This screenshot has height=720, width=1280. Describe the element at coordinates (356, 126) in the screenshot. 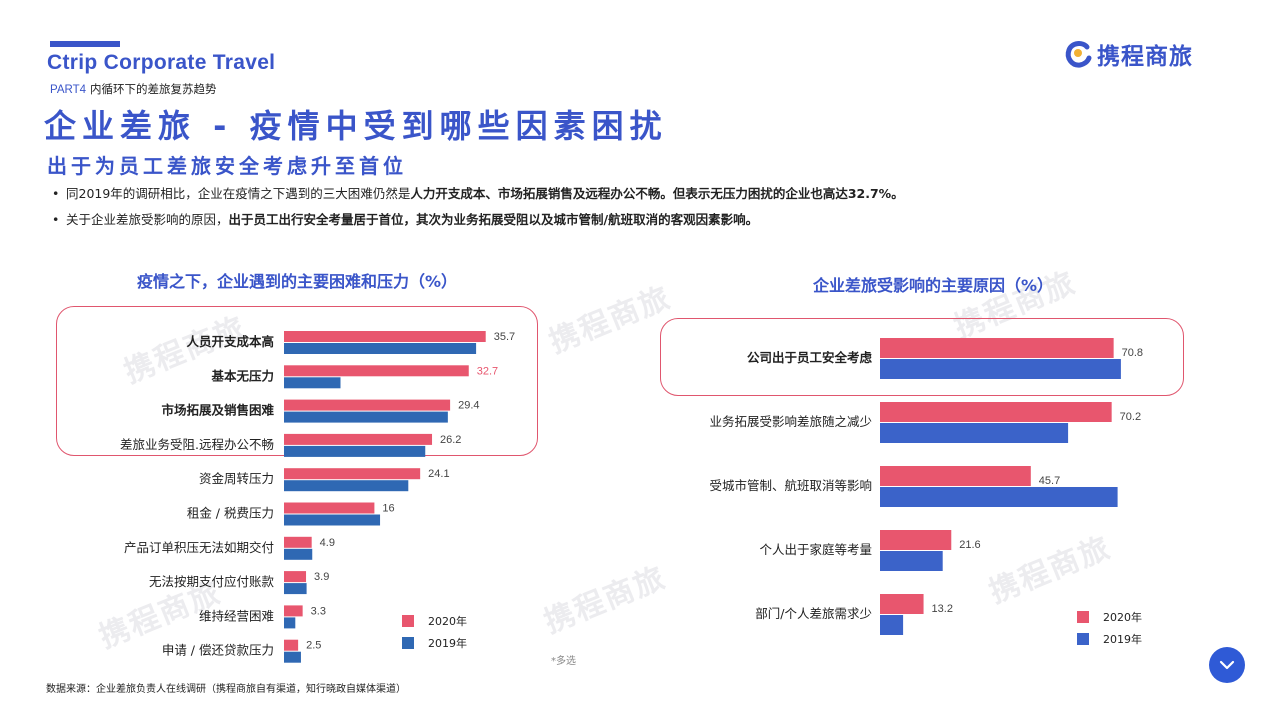

I see `page-title: 企业差旅 - 疫情中受到哪些因素困扰` at that location.